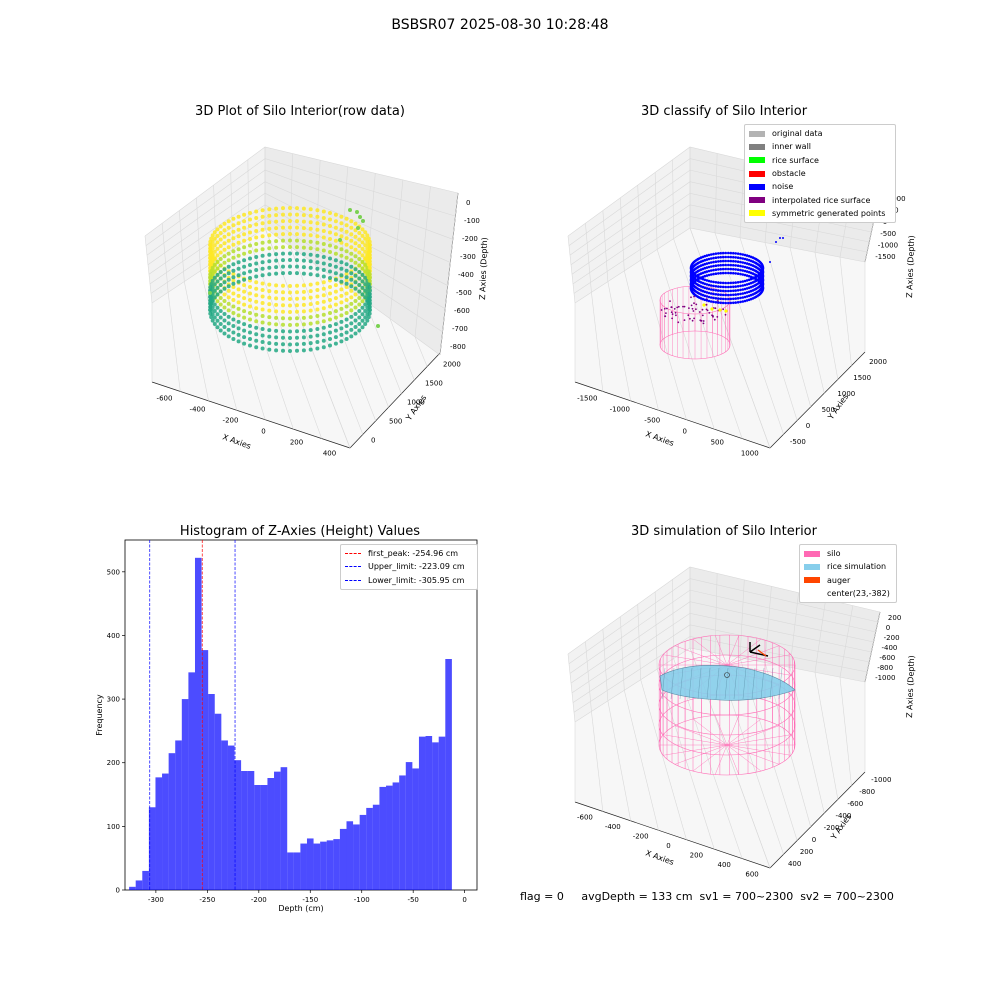  Describe the element at coordinates (855, 804) in the screenshot. I see `p4-y-tick: -600` at that location.